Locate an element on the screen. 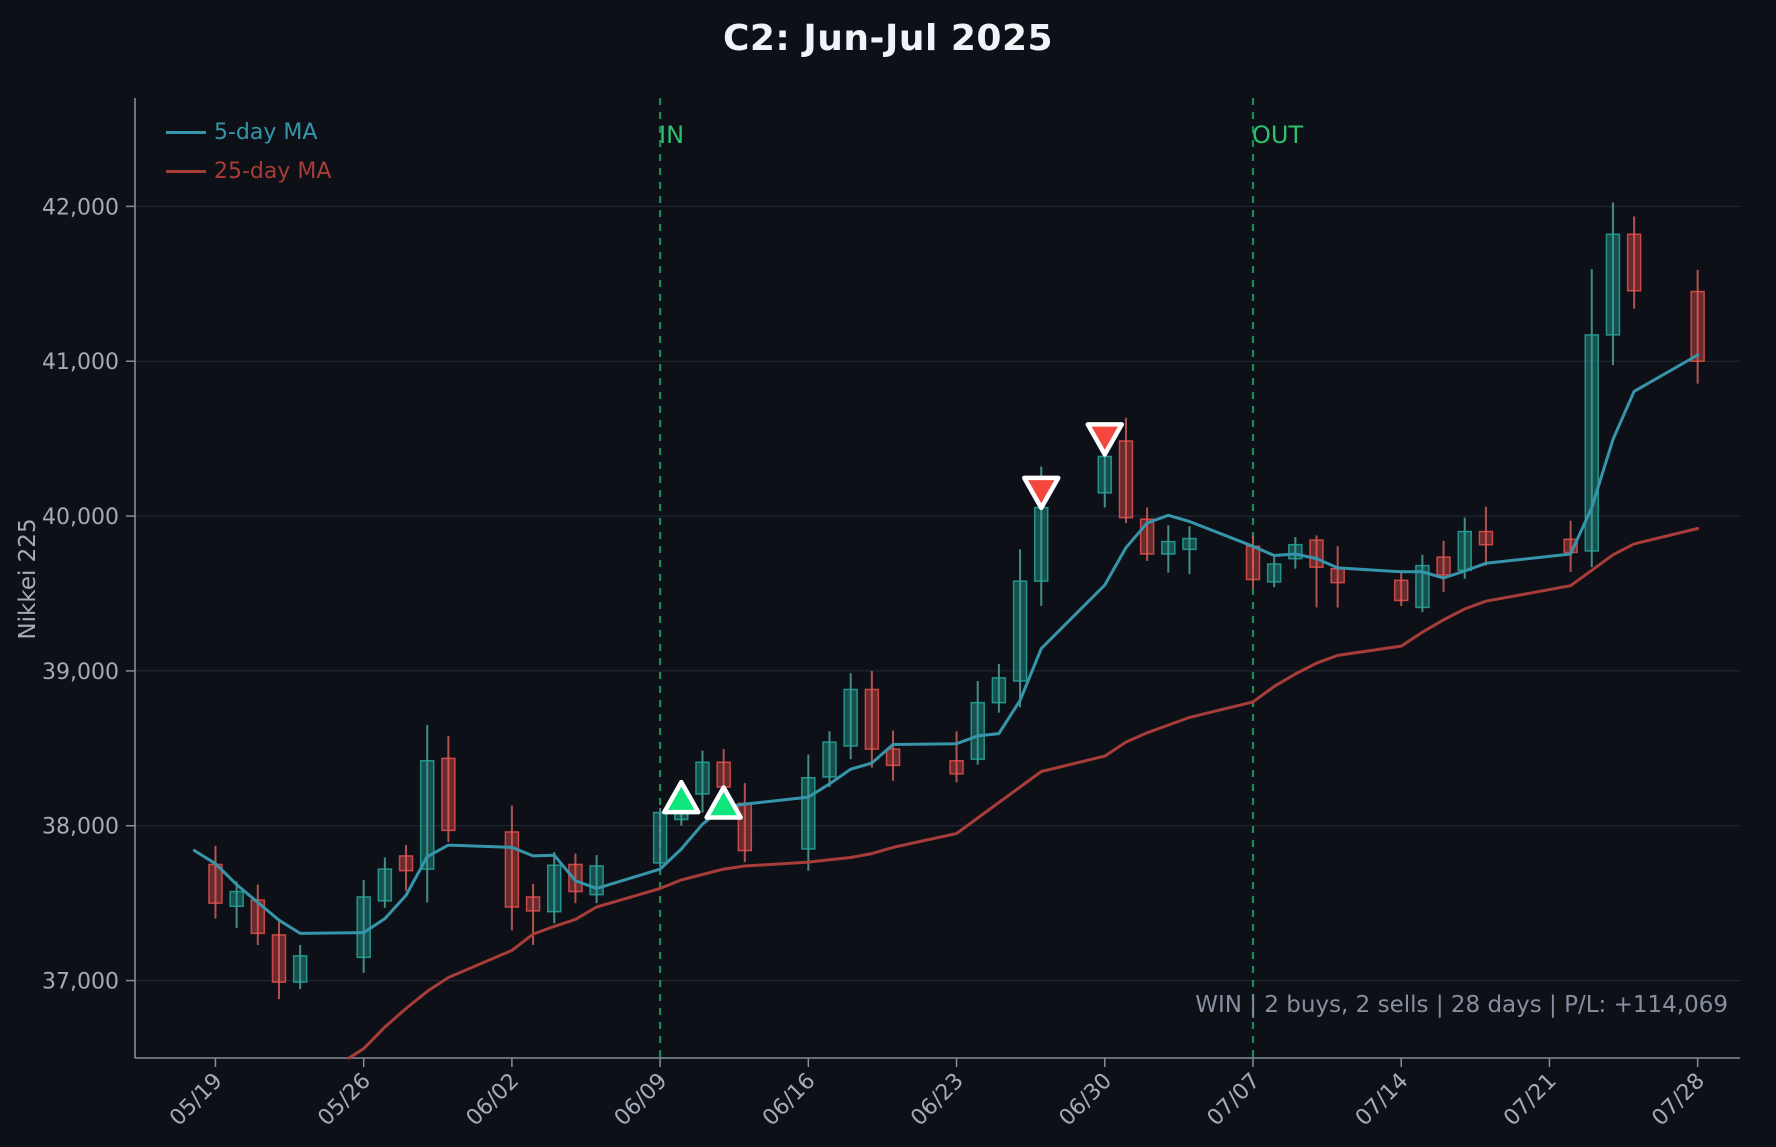 This screenshot has height=1147, width=1776. candle-body-06/27 is located at coordinates (1041, 544).